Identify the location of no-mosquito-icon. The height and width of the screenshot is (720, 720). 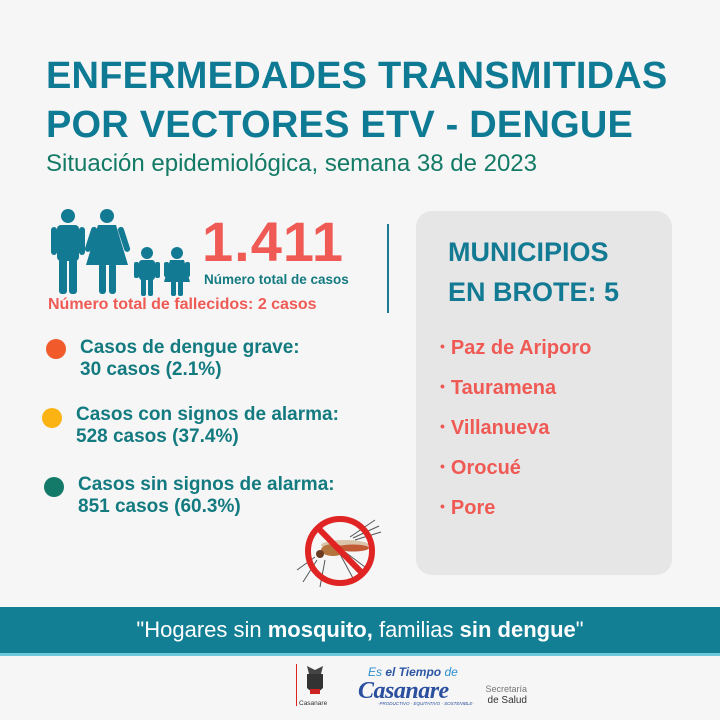
(339, 552).